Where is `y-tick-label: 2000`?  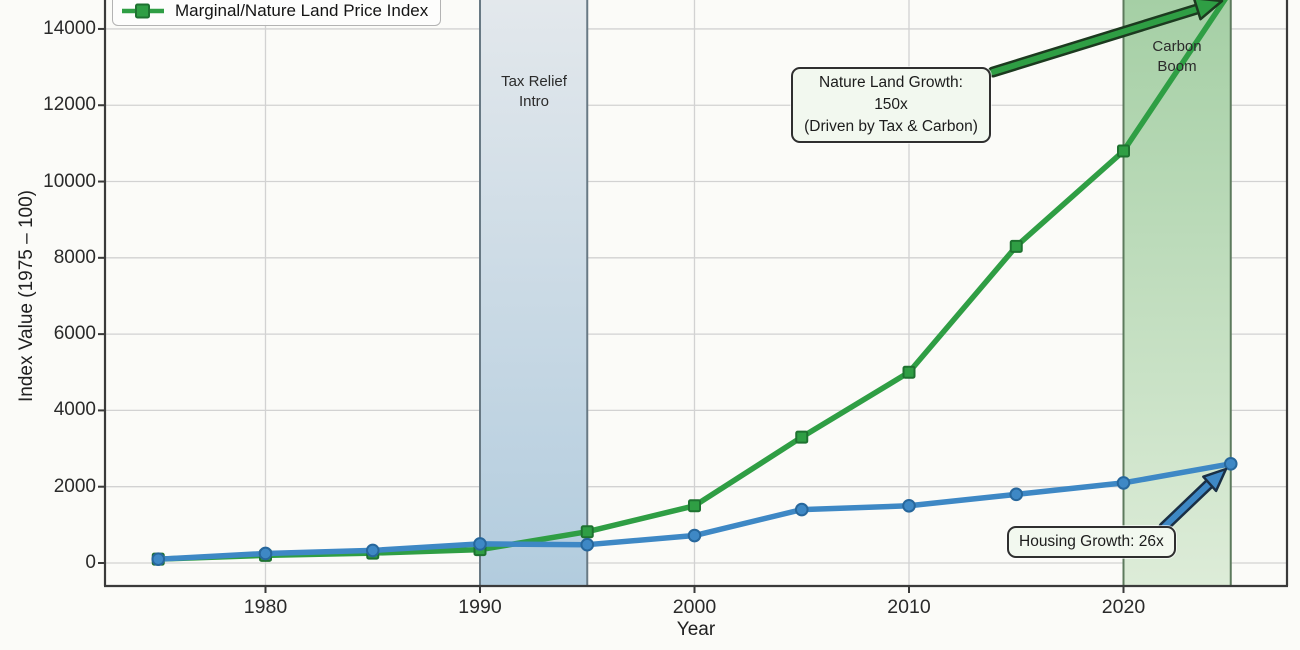
y-tick-label: 2000 is located at coordinates (74, 486).